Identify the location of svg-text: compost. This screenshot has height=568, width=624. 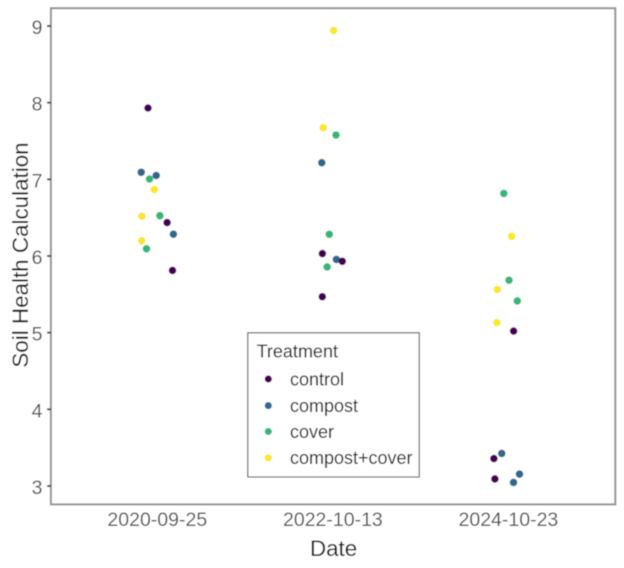
(324, 406).